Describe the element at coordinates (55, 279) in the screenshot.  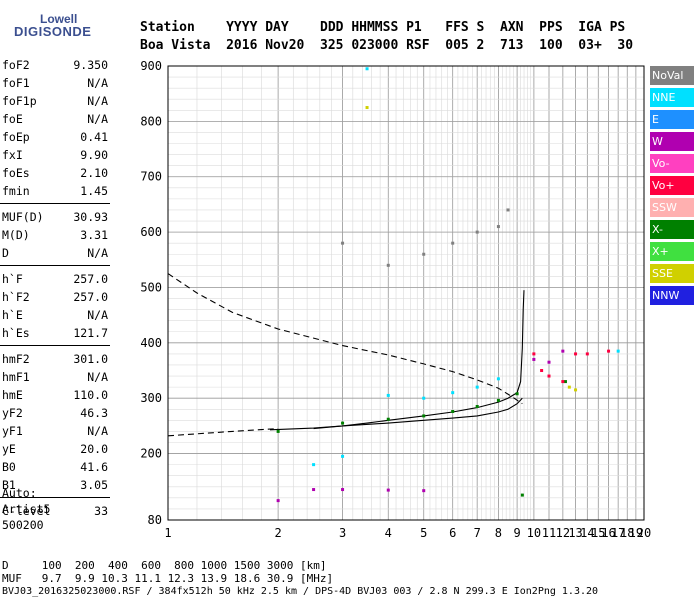
I see `param-row: h`F 257.0` at that location.